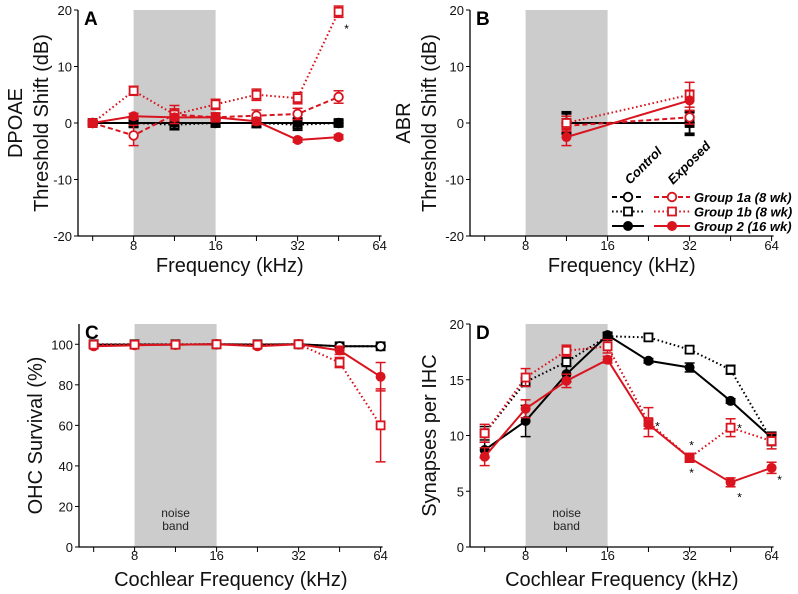  I want to click on legend-entry: Group 1b (8 wk), so click(702, 212).